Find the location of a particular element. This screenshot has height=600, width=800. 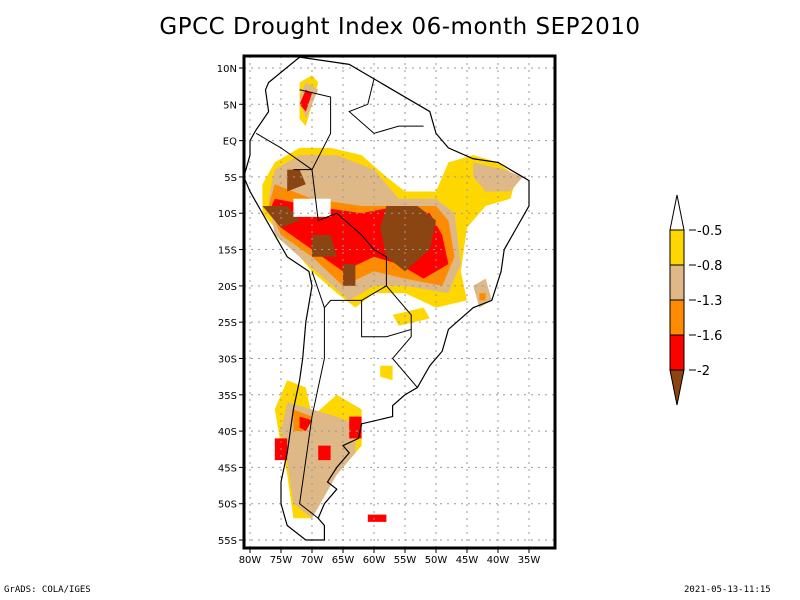

chart-title: GPCC Drought Index 06-month SEP2010 is located at coordinates (400, 27).